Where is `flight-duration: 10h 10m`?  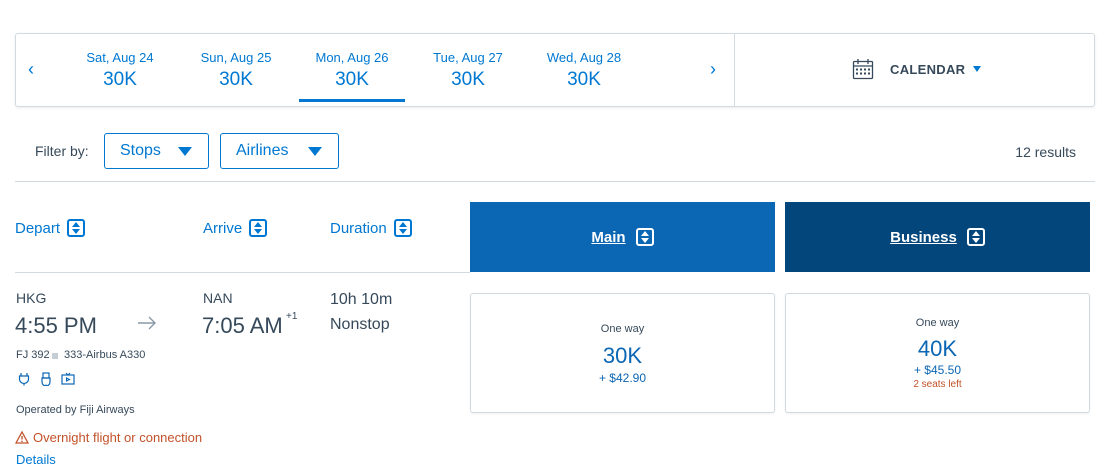 flight-duration: 10h 10m is located at coordinates (361, 299).